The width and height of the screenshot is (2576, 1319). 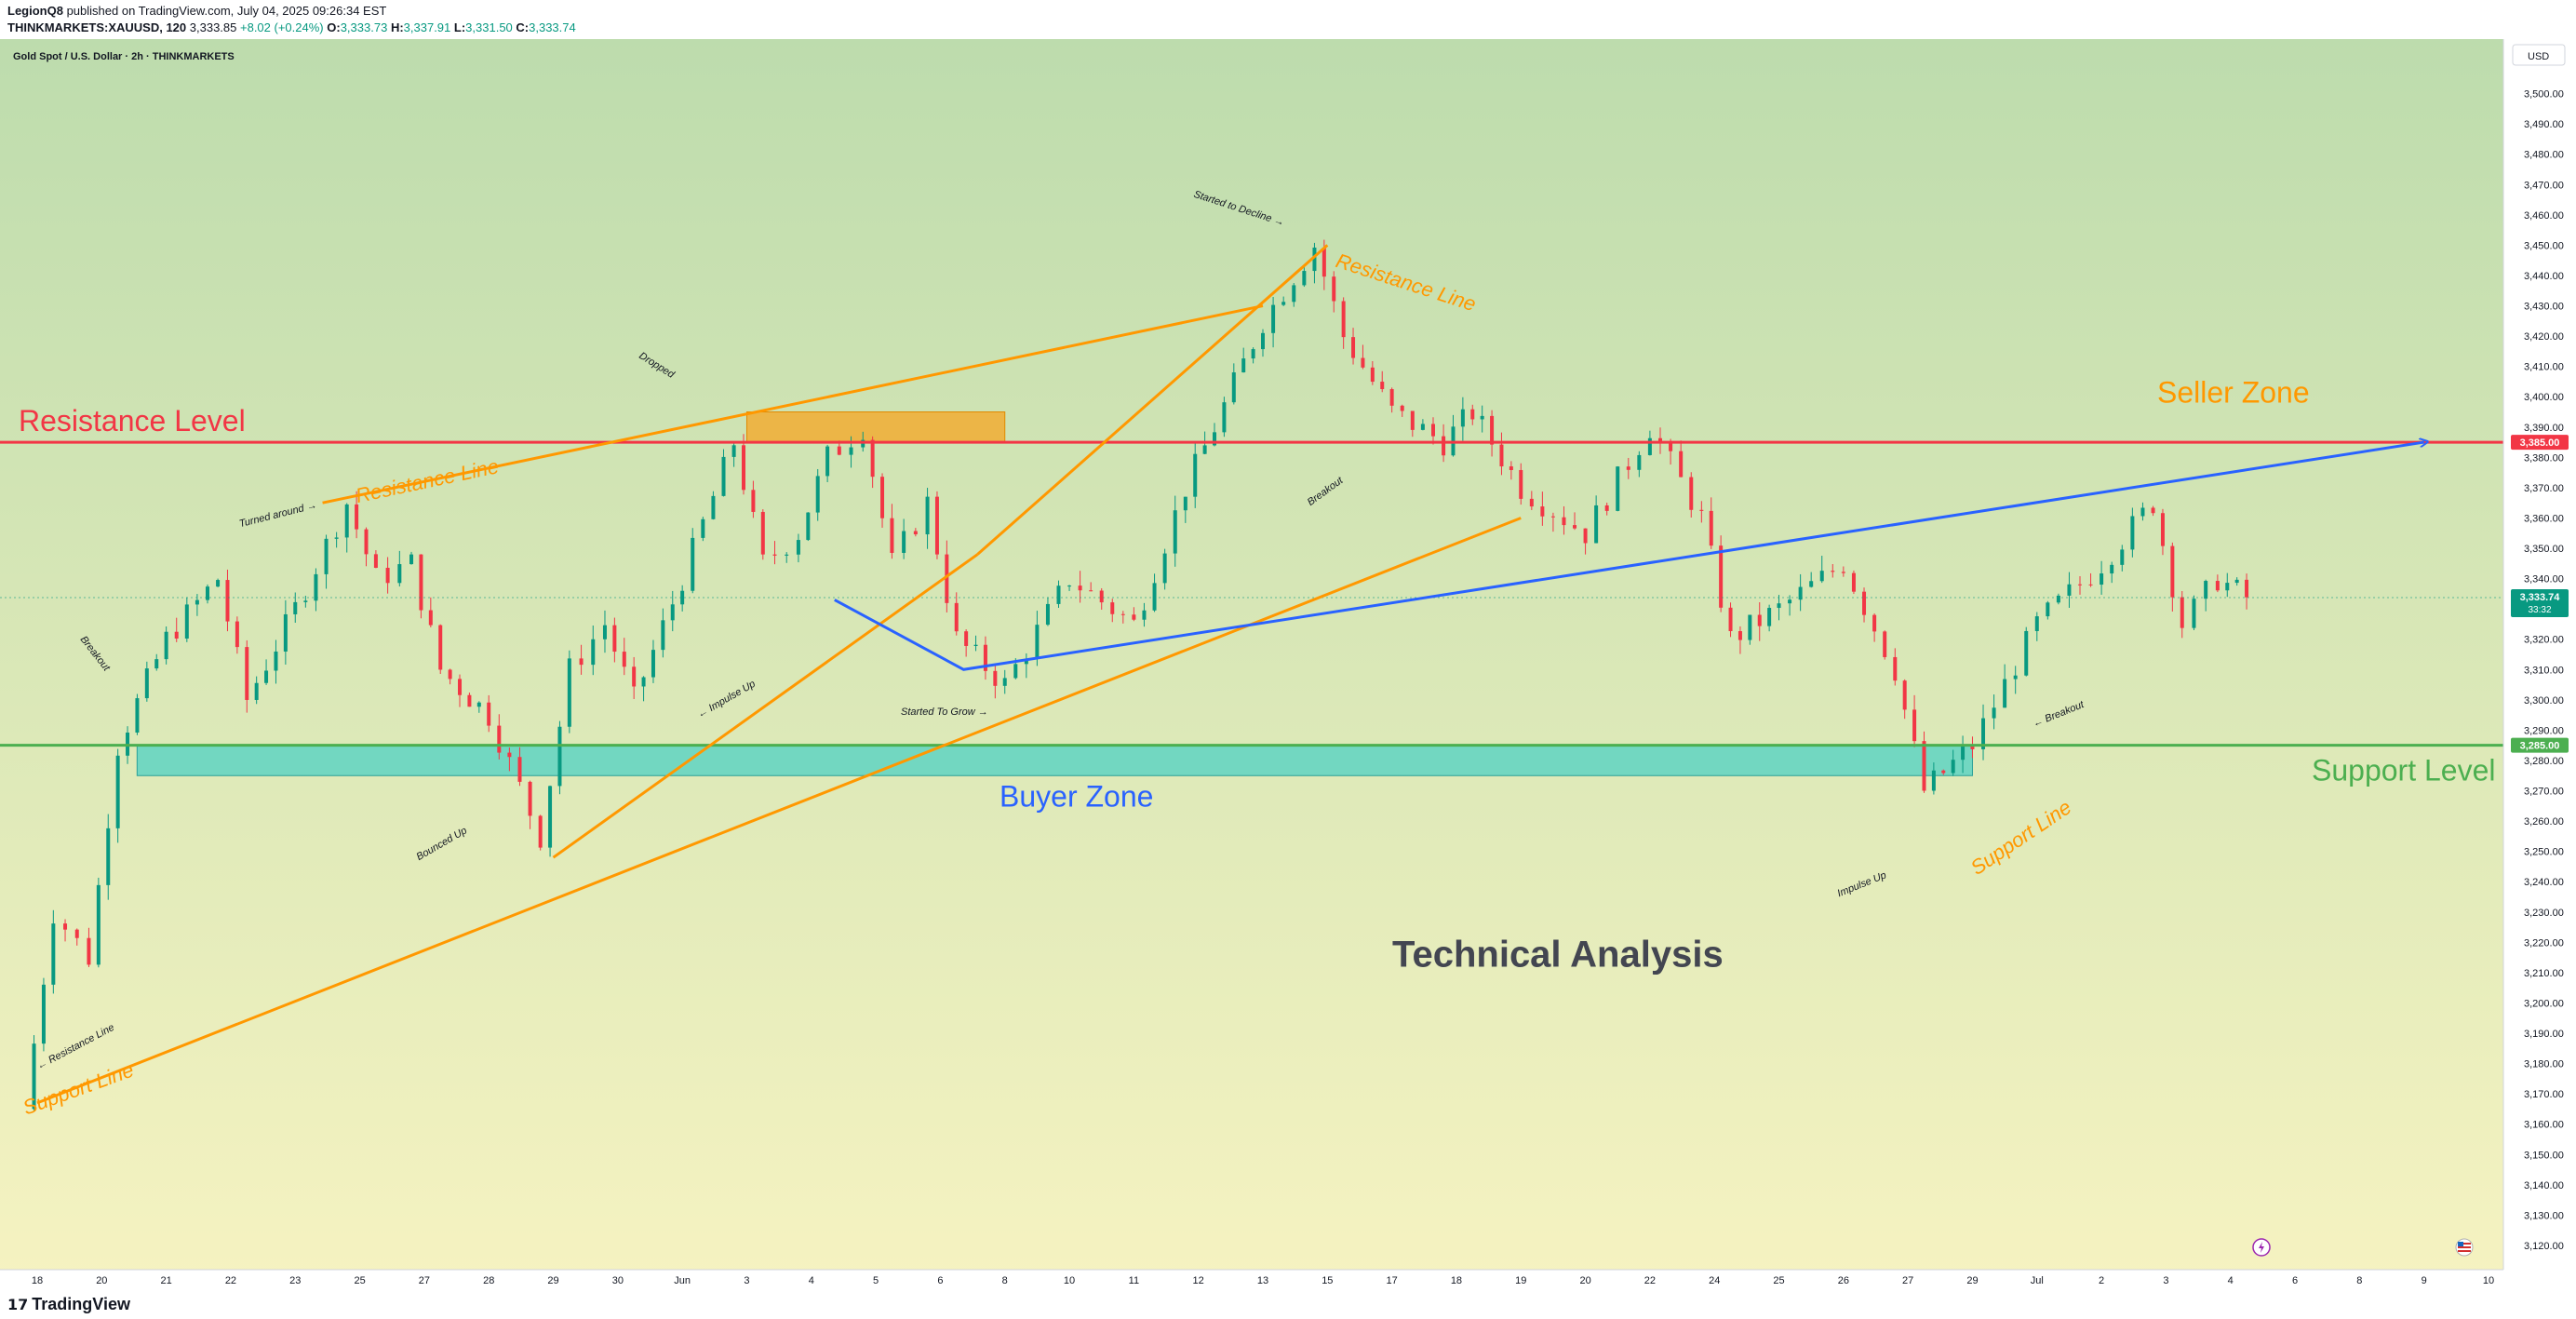 What do you see at coordinates (2544, 670) in the screenshot?
I see `y-tick-label: 3,310.00` at bounding box center [2544, 670].